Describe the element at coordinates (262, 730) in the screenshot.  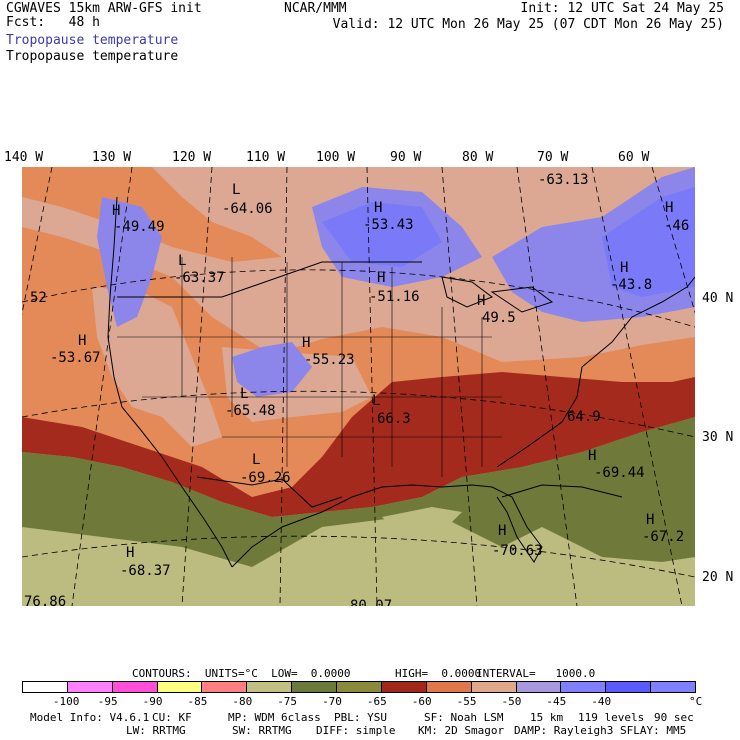
I see `sw-scheme: SW: RRTMG` at that location.